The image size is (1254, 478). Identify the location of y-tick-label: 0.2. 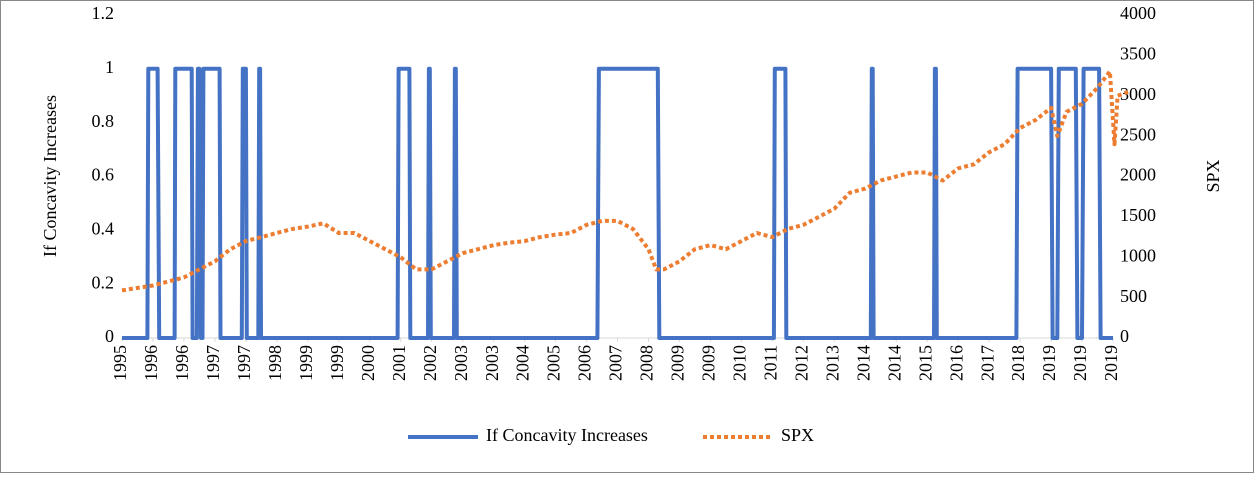
(103, 282).